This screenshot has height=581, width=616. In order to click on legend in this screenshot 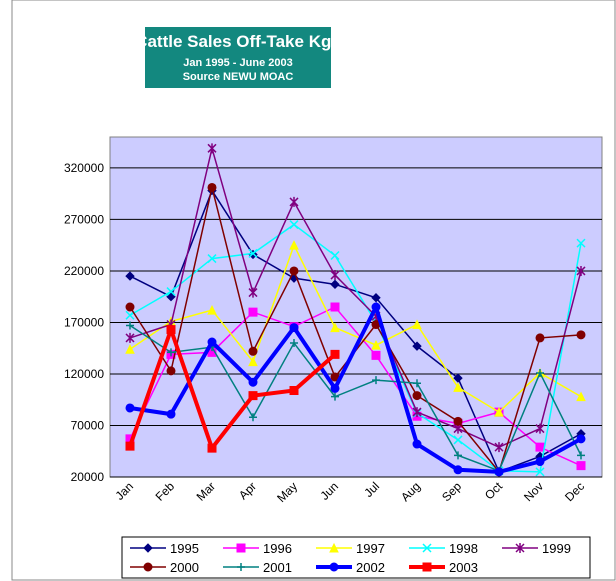, I will do `click(356, 557)`.